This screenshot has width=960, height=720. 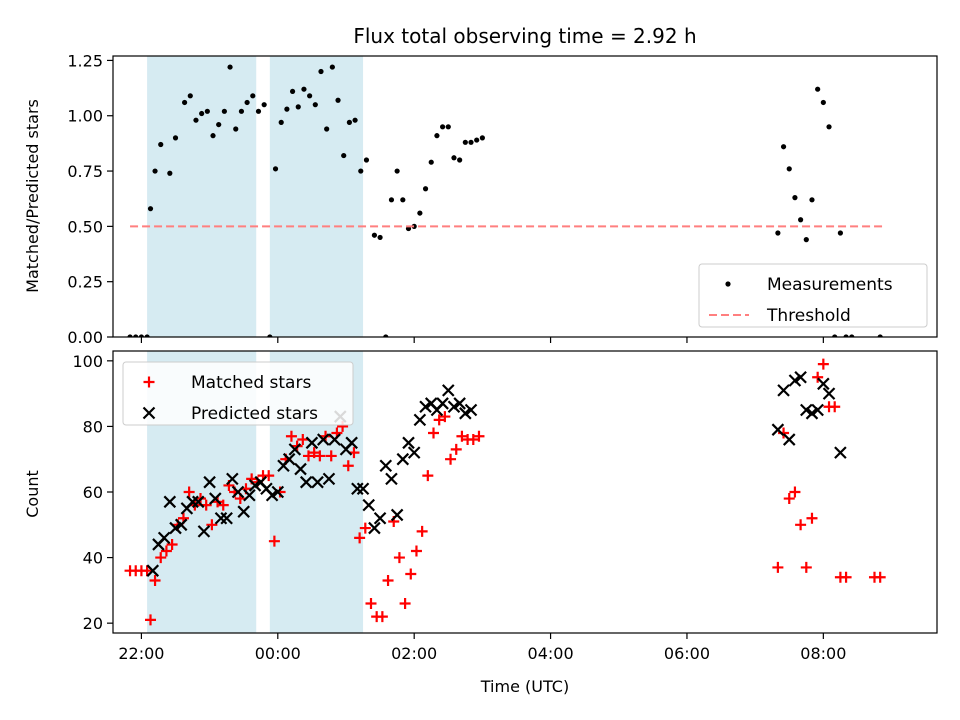 I want to click on legend-marker-x, so click(x=149, y=413).